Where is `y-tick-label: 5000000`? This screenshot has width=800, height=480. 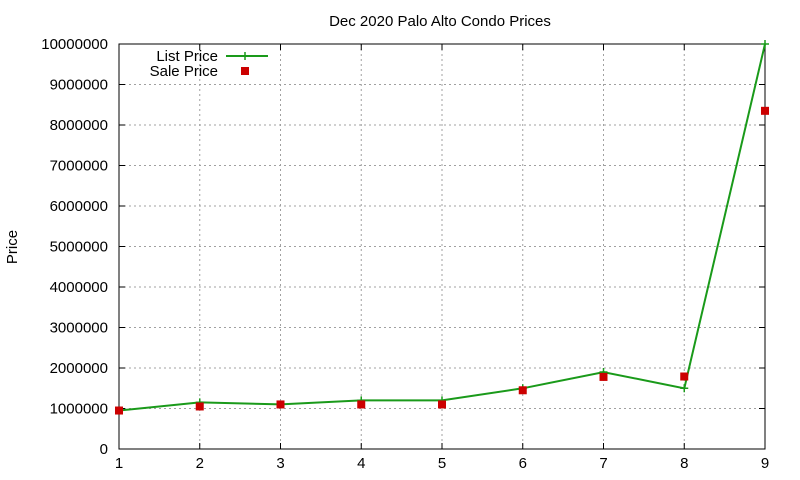 y-tick-label: 5000000 is located at coordinates (79, 247).